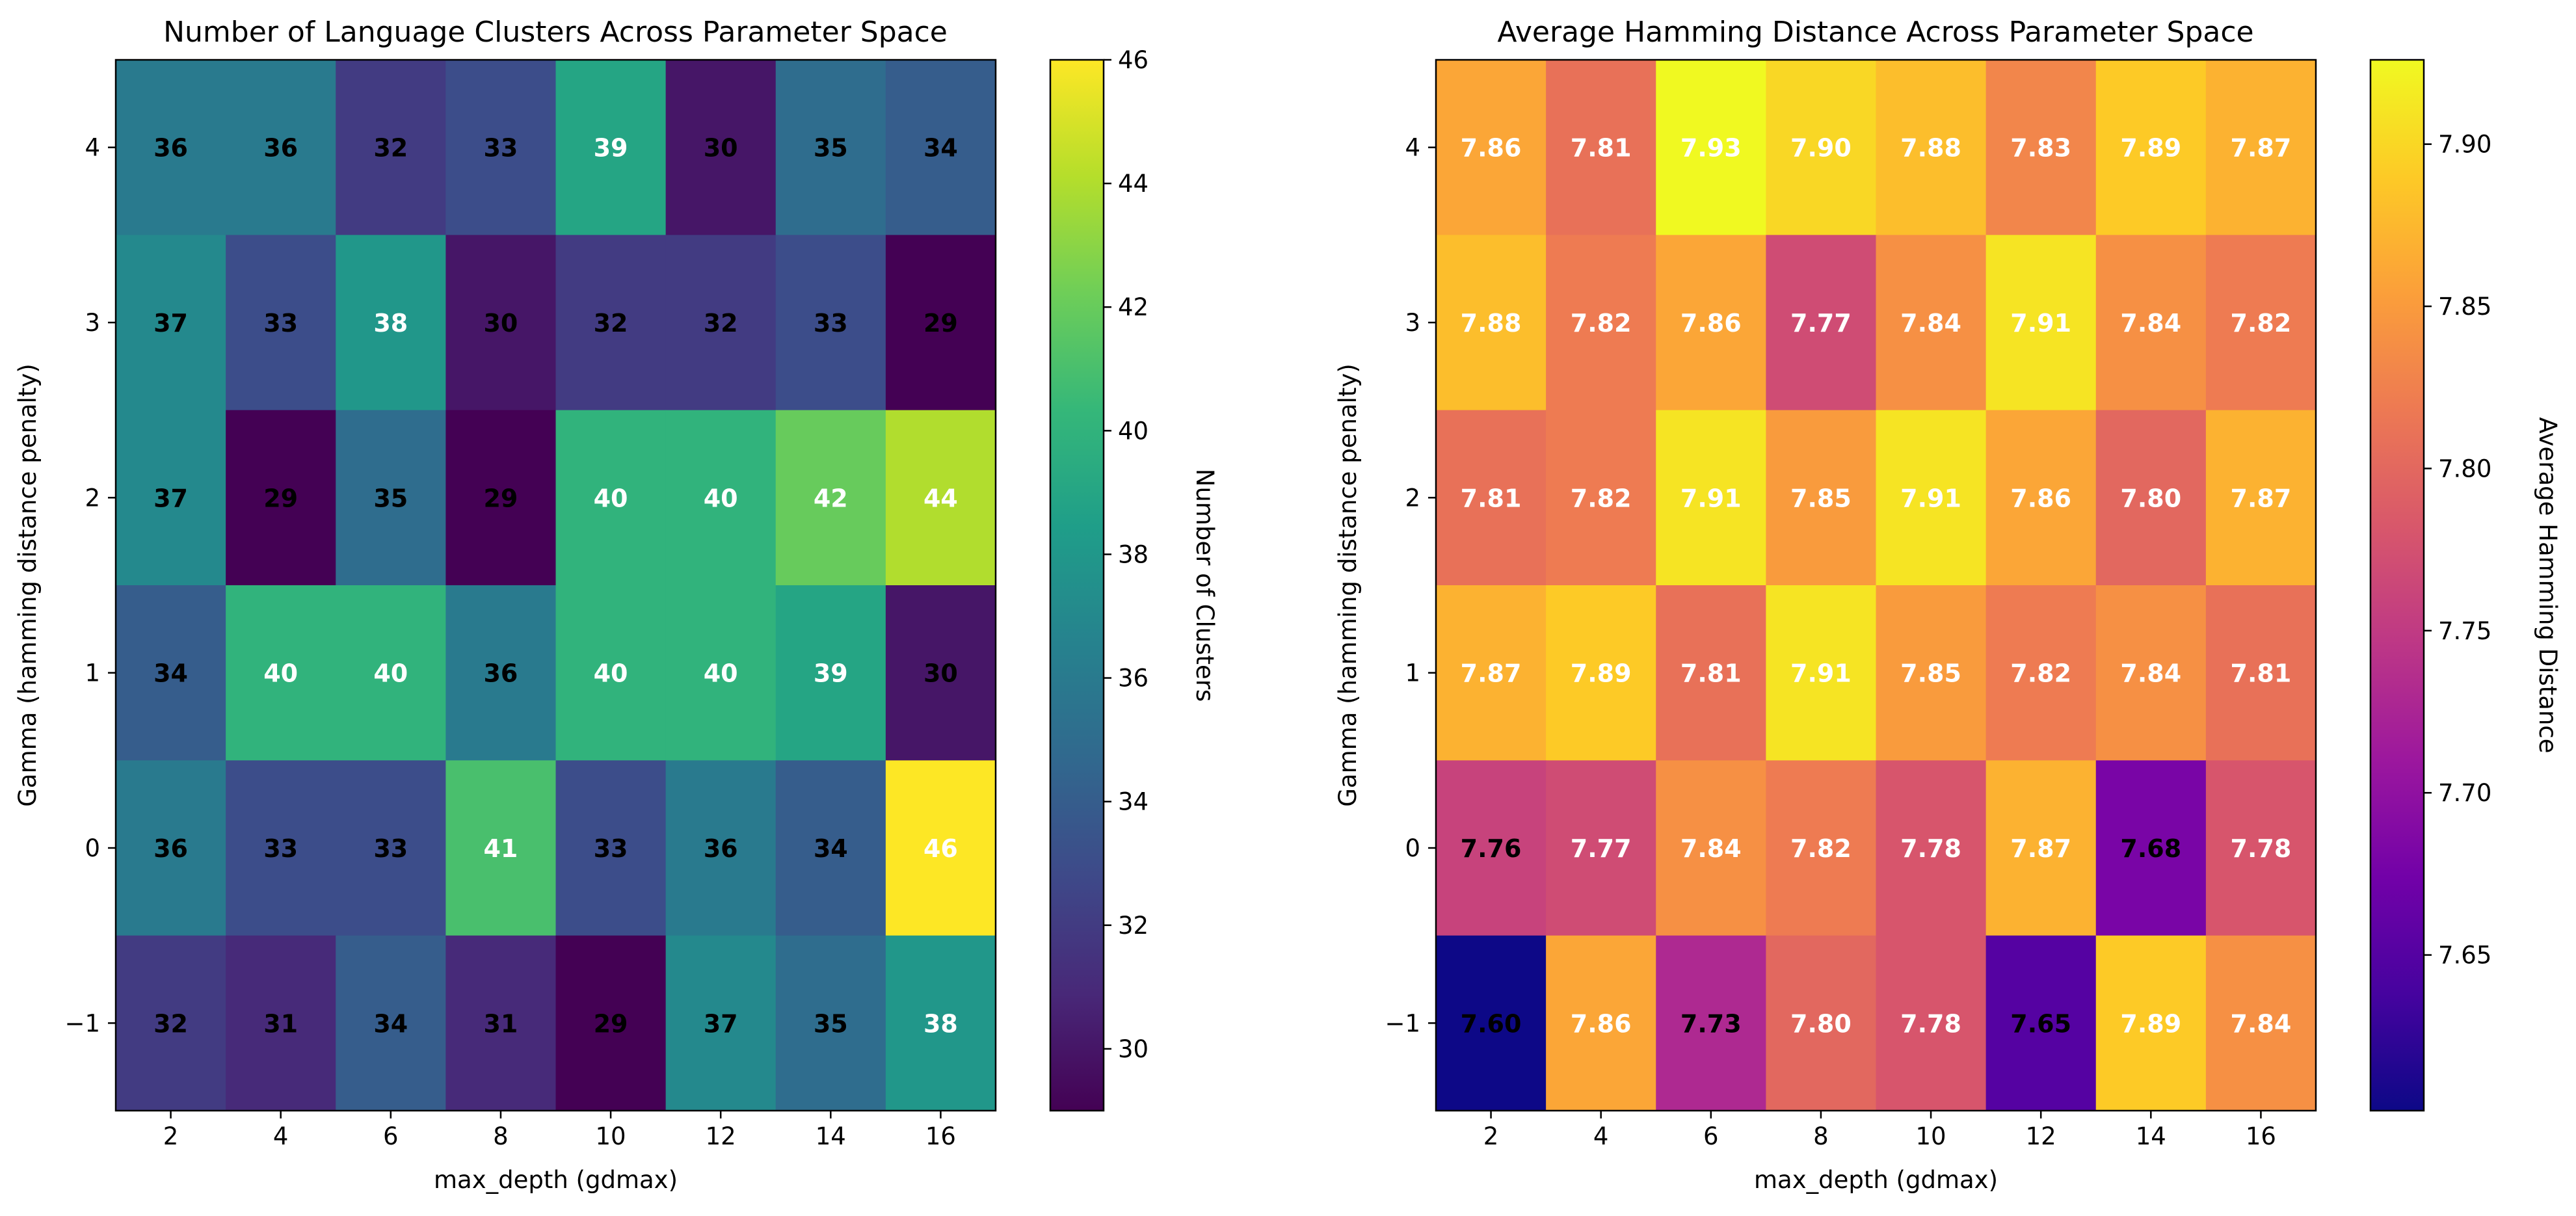 The height and width of the screenshot is (1216, 2576). I want to click on colorbar-label: Average Hamming Distance, so click(2548, 585).